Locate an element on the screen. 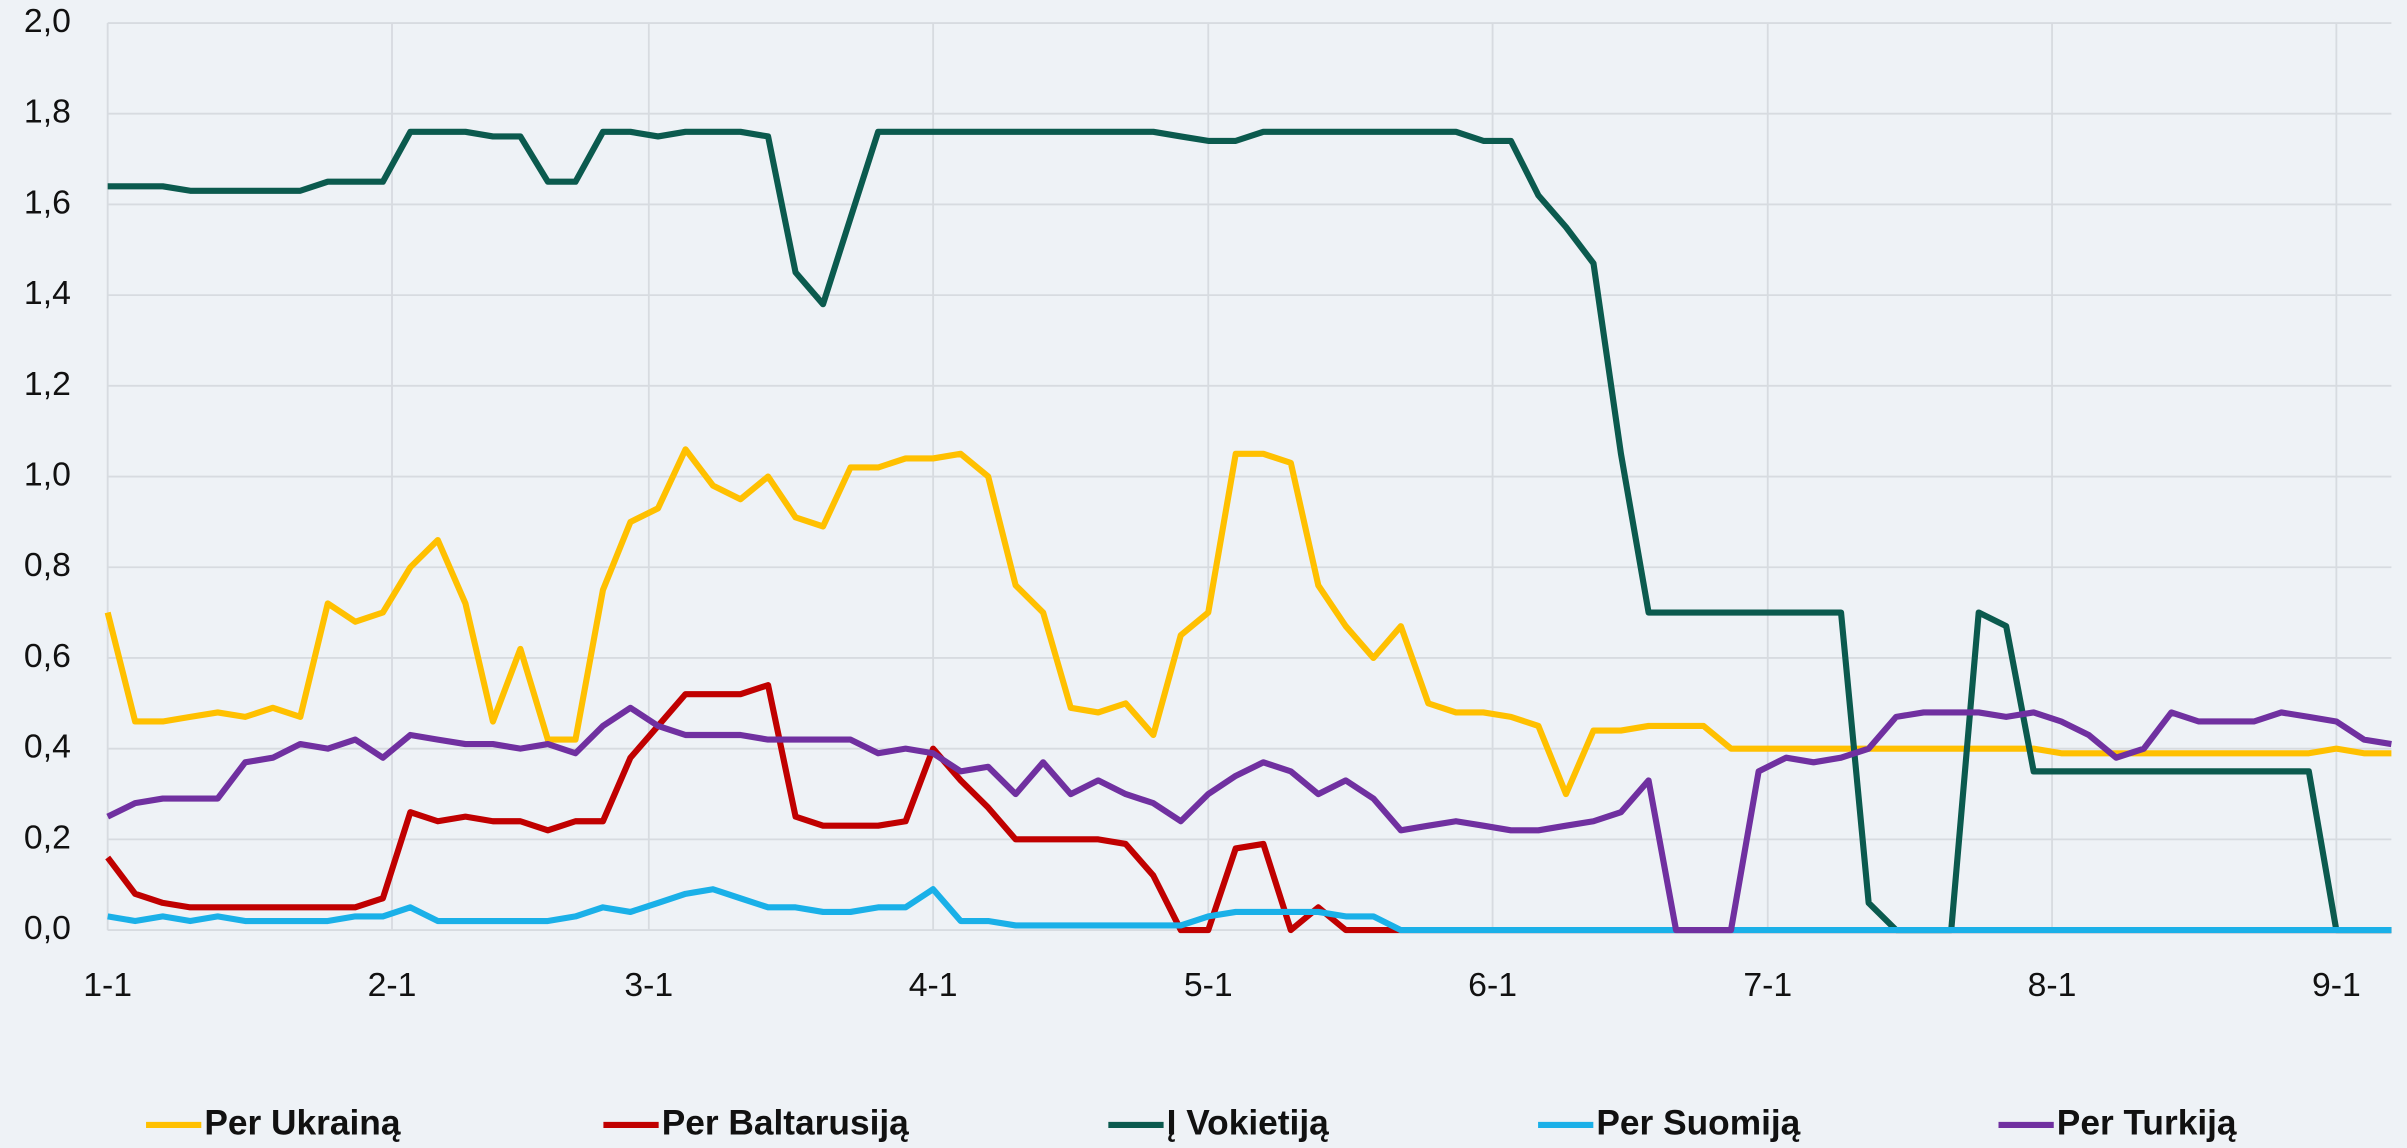 The image size is (2407, 1148). y-tick-label: 0,6 is located at coordinates (47, 656).